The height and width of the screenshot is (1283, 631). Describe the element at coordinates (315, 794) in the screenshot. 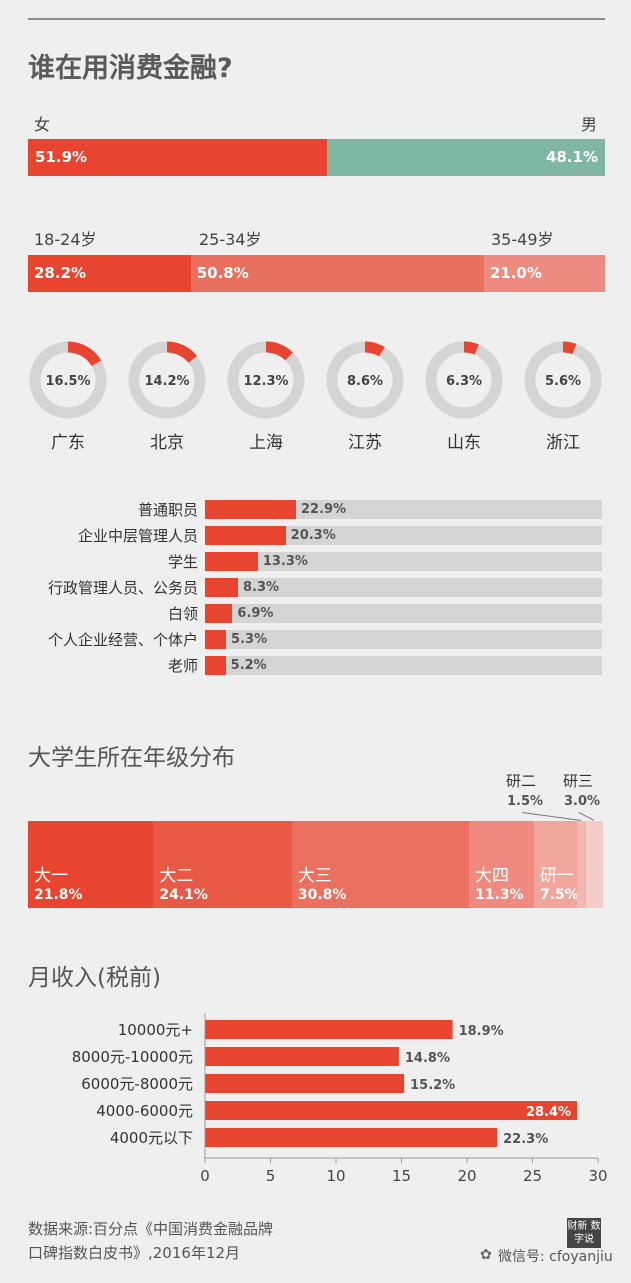

I see `grade-top-labels: 研二 1.5% 研三 3.0%` at that location.